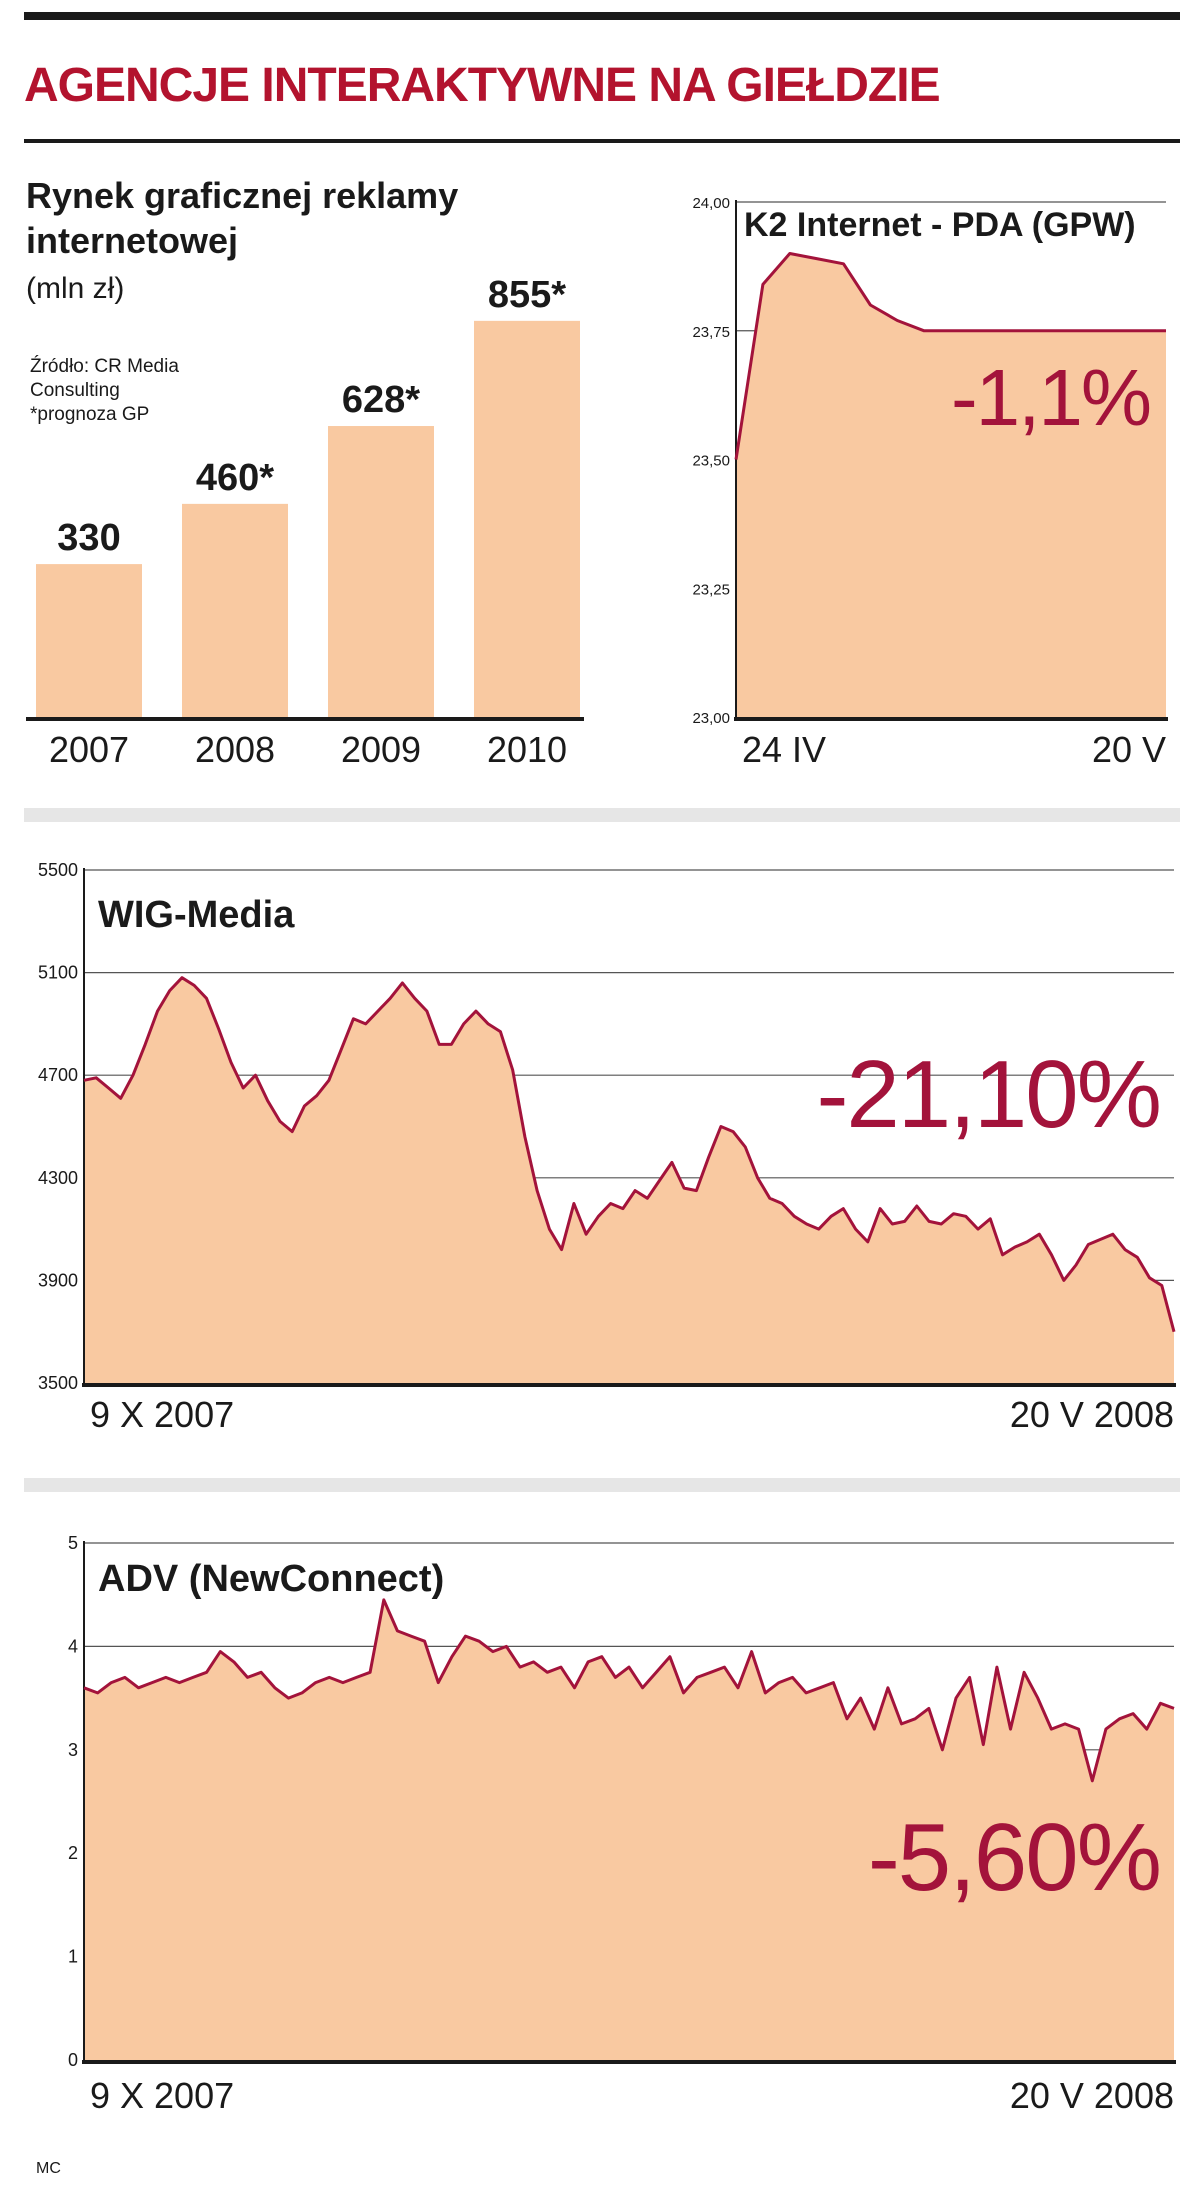 This screenshot has width=1200, height=2190. I want to click on x-start-label: 24 IV, so click(784, 749).